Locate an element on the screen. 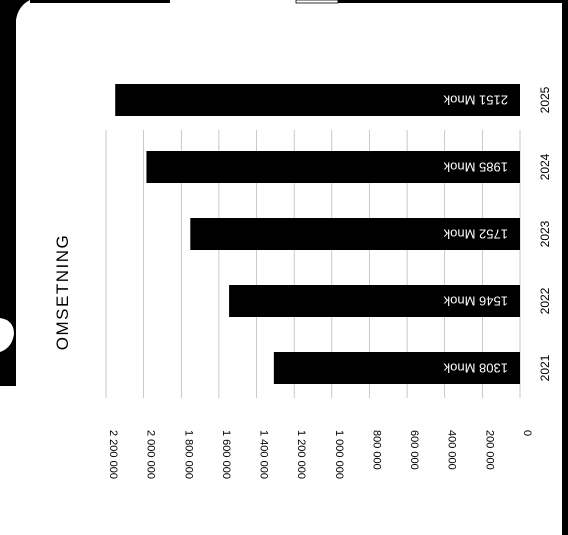 This screenshot has height=535, width=568. right-border-strip is located at coordinates (565, 267).